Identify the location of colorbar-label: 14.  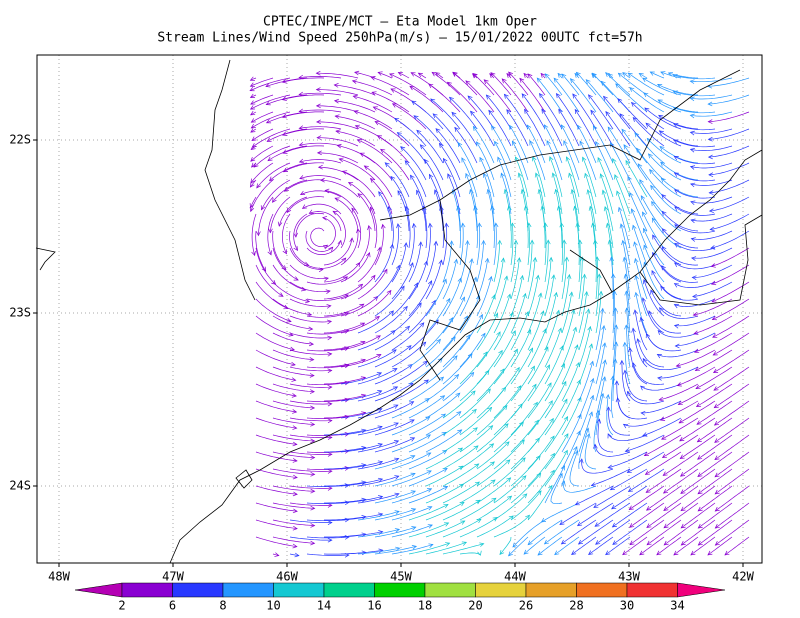
(324, 606).